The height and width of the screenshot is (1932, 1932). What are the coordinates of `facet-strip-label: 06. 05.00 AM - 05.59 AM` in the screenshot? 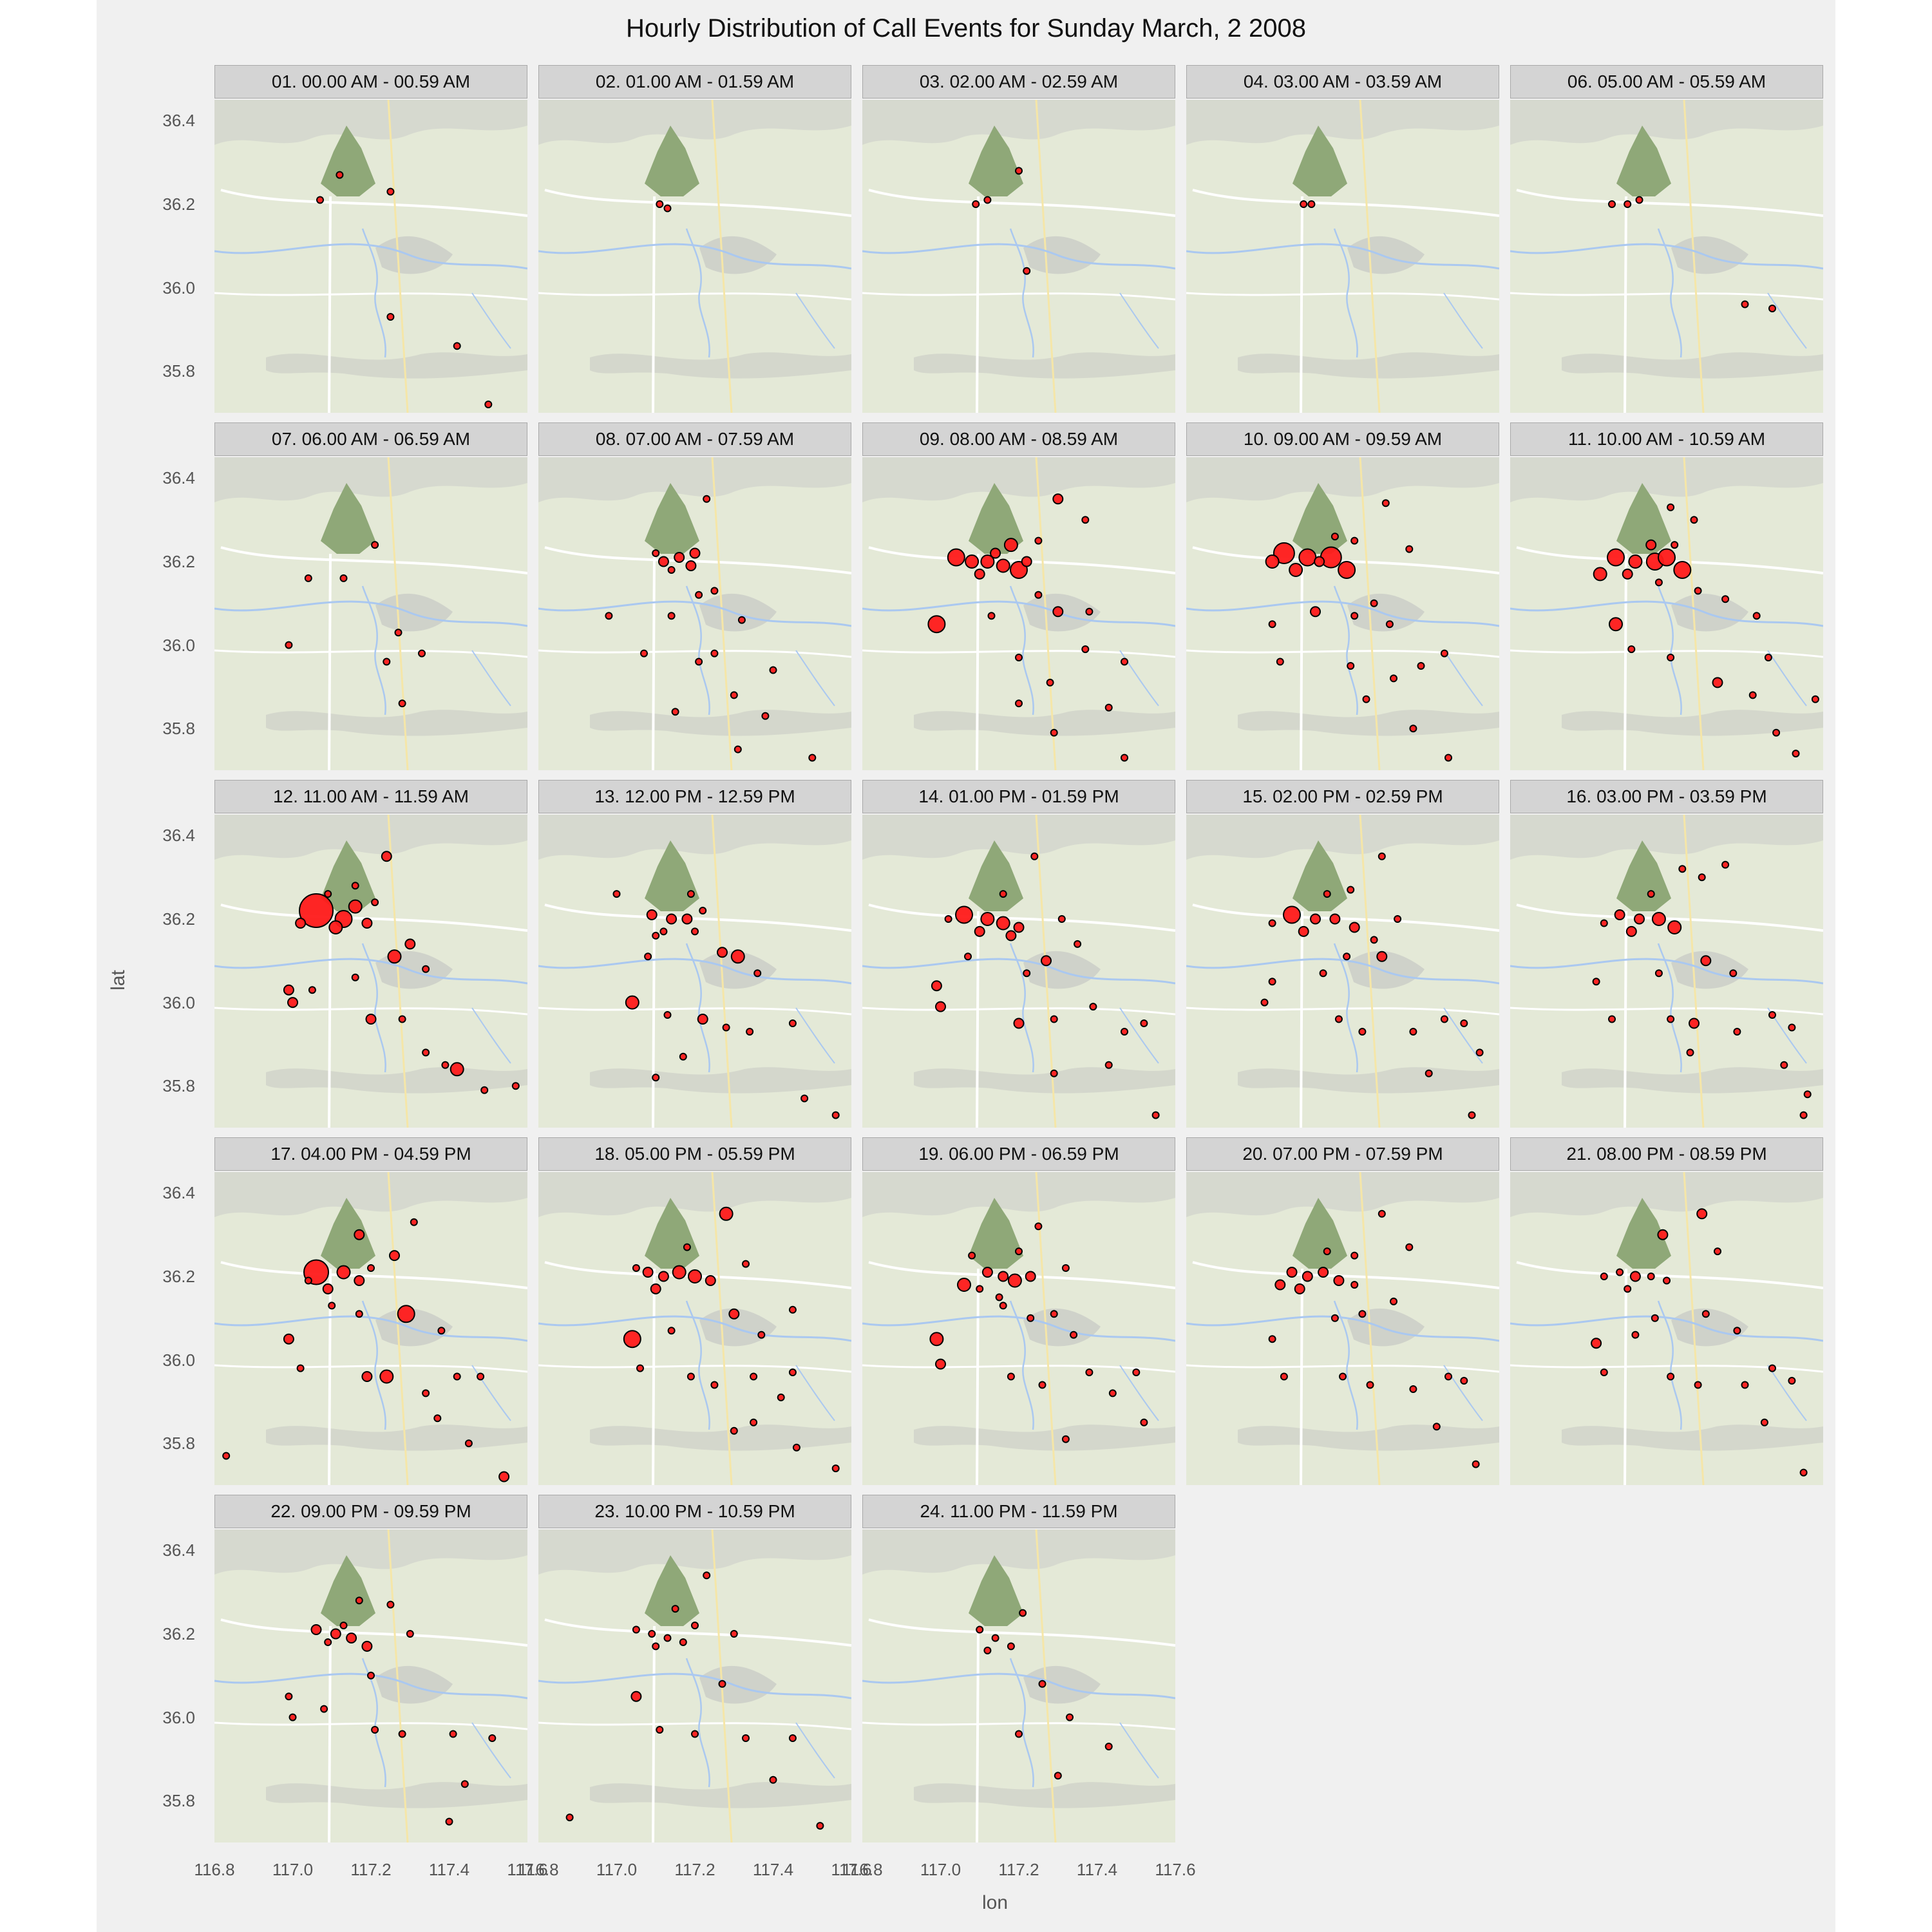 It's located at (1667, 82).